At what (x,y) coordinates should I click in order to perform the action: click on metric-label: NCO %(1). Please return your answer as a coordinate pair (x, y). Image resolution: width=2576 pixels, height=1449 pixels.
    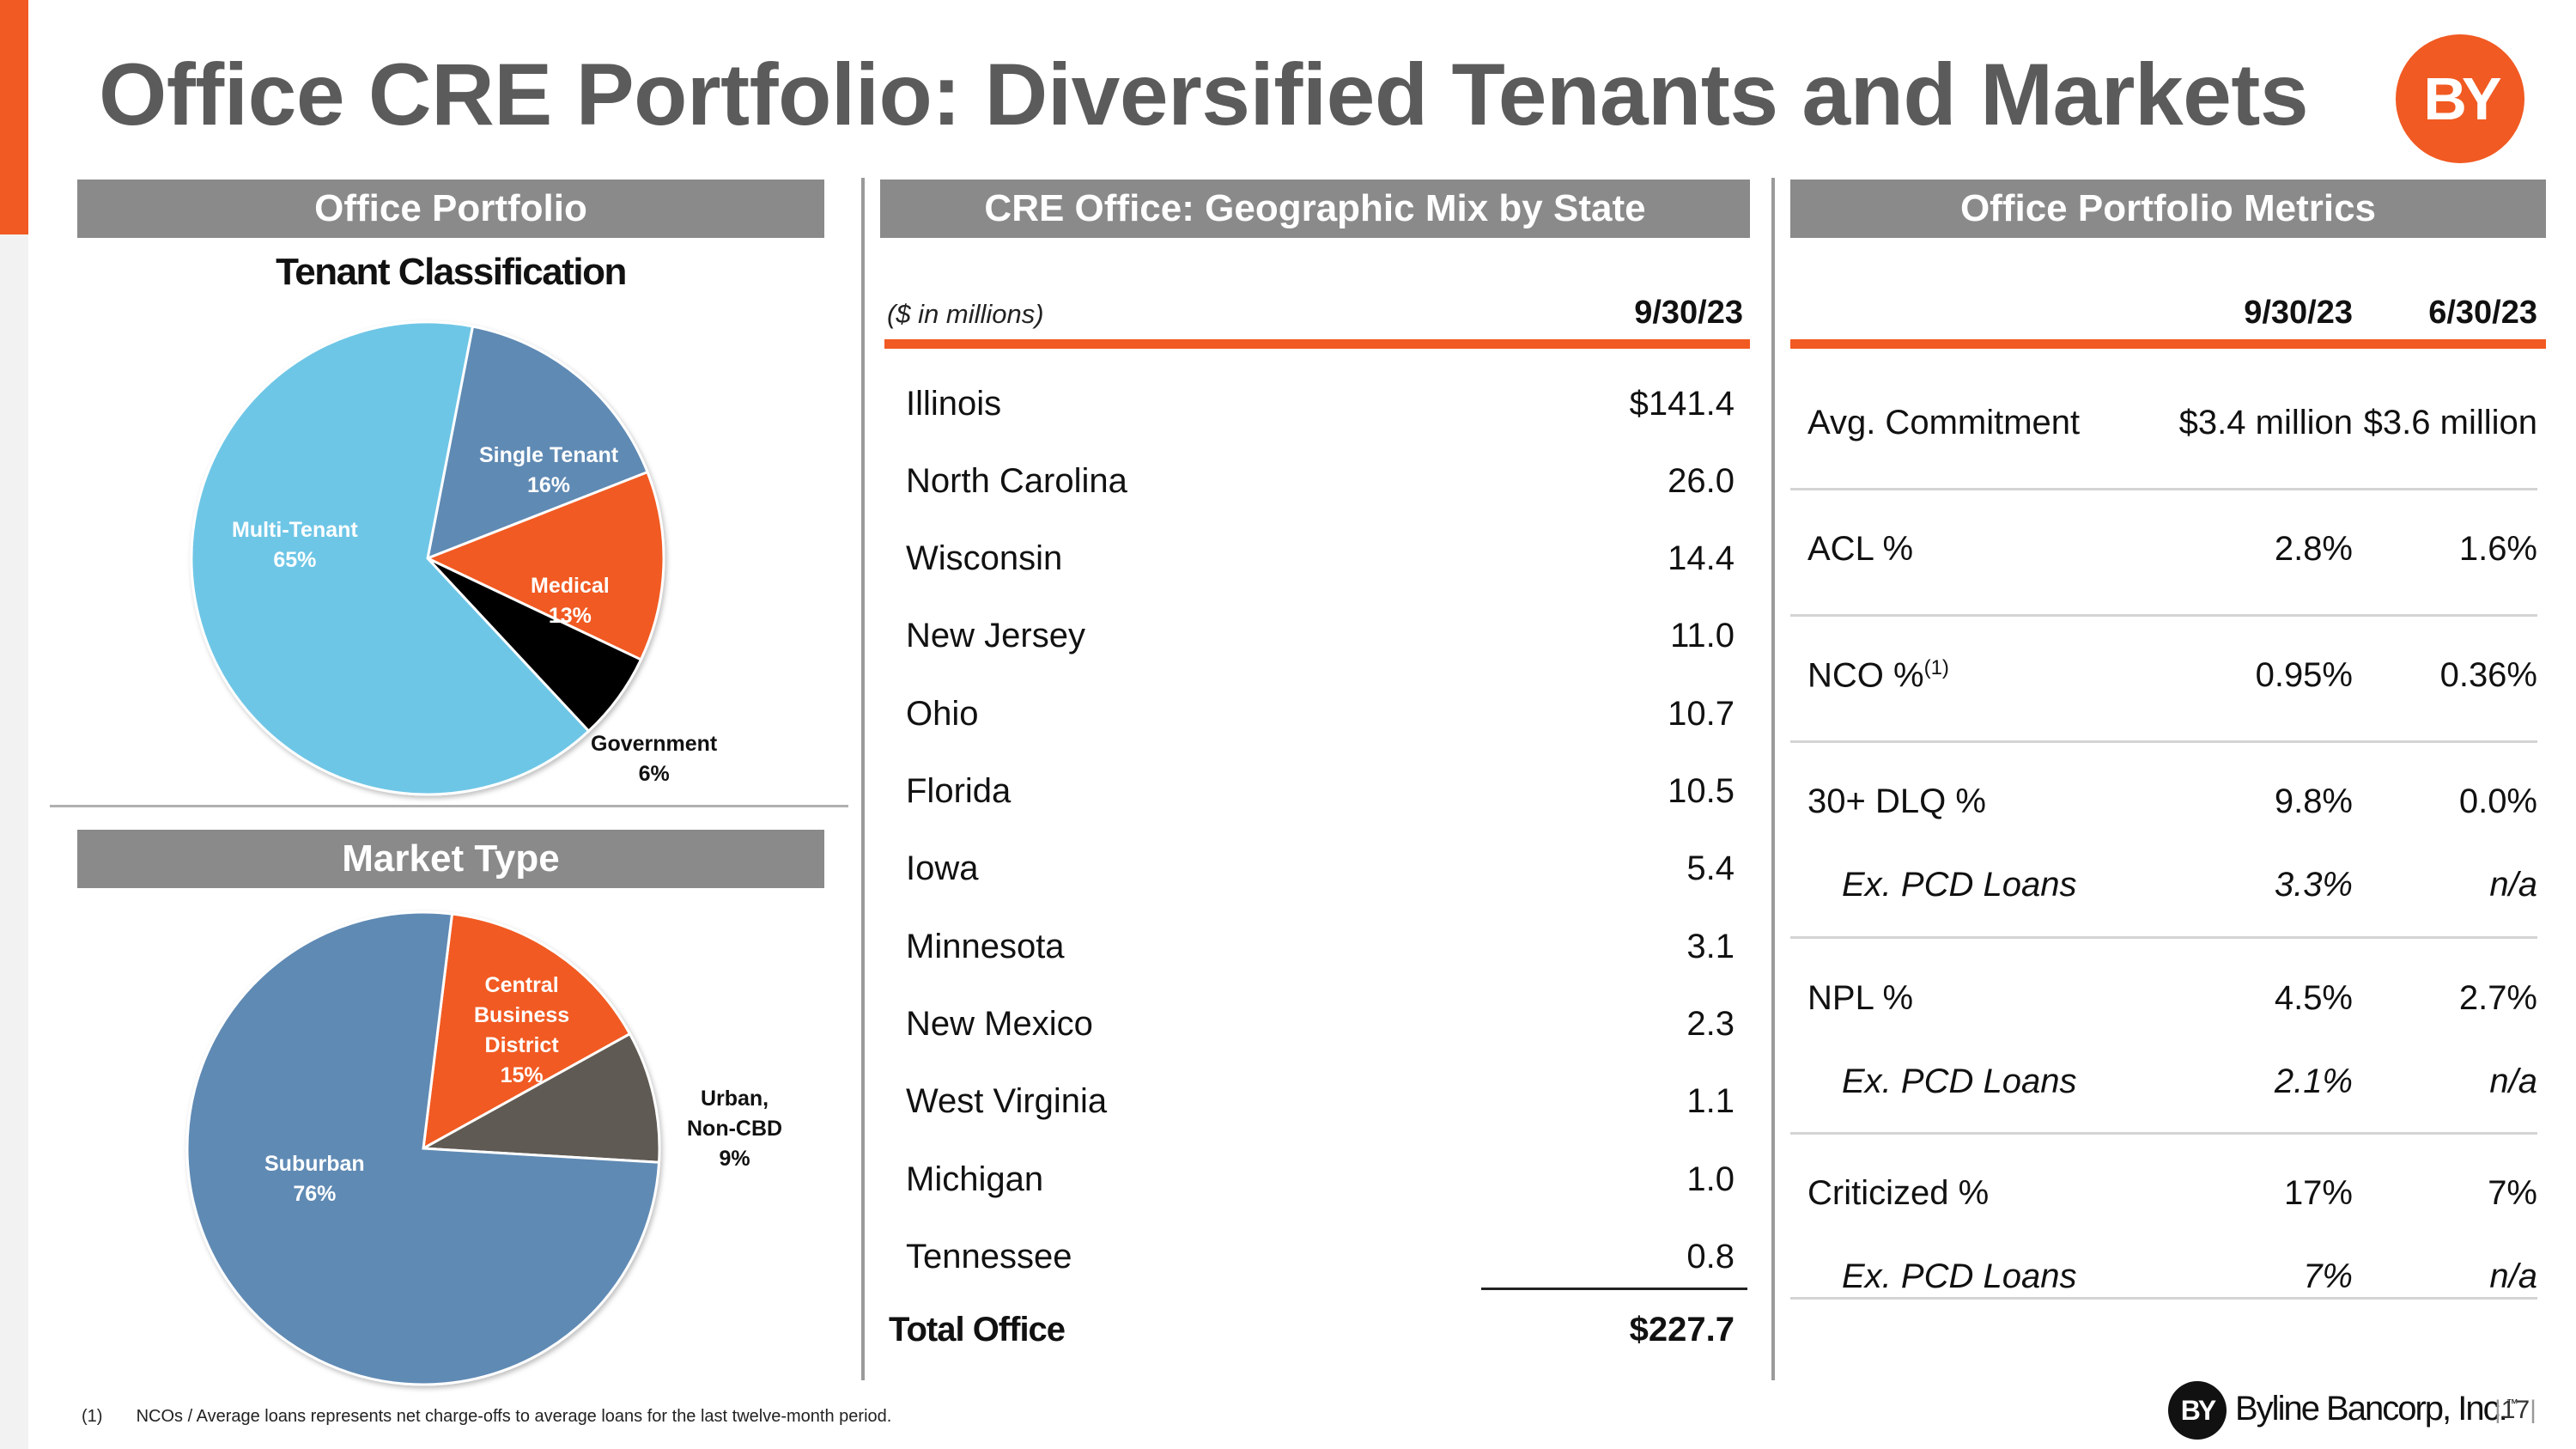
    Looking at the image, I should click on (1878, 675).